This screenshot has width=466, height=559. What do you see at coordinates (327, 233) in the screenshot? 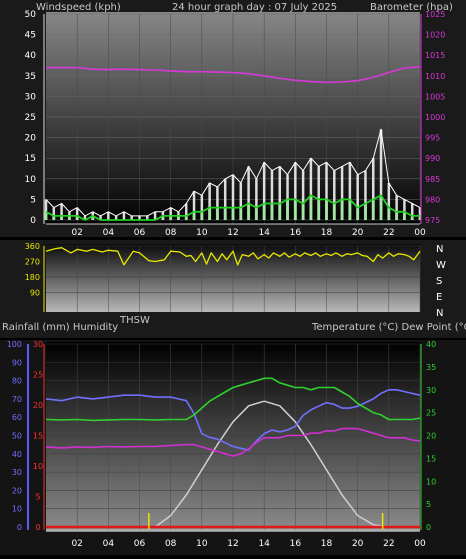
I see `wind-x-tick-label: 18` at bounding box center [327, 233].